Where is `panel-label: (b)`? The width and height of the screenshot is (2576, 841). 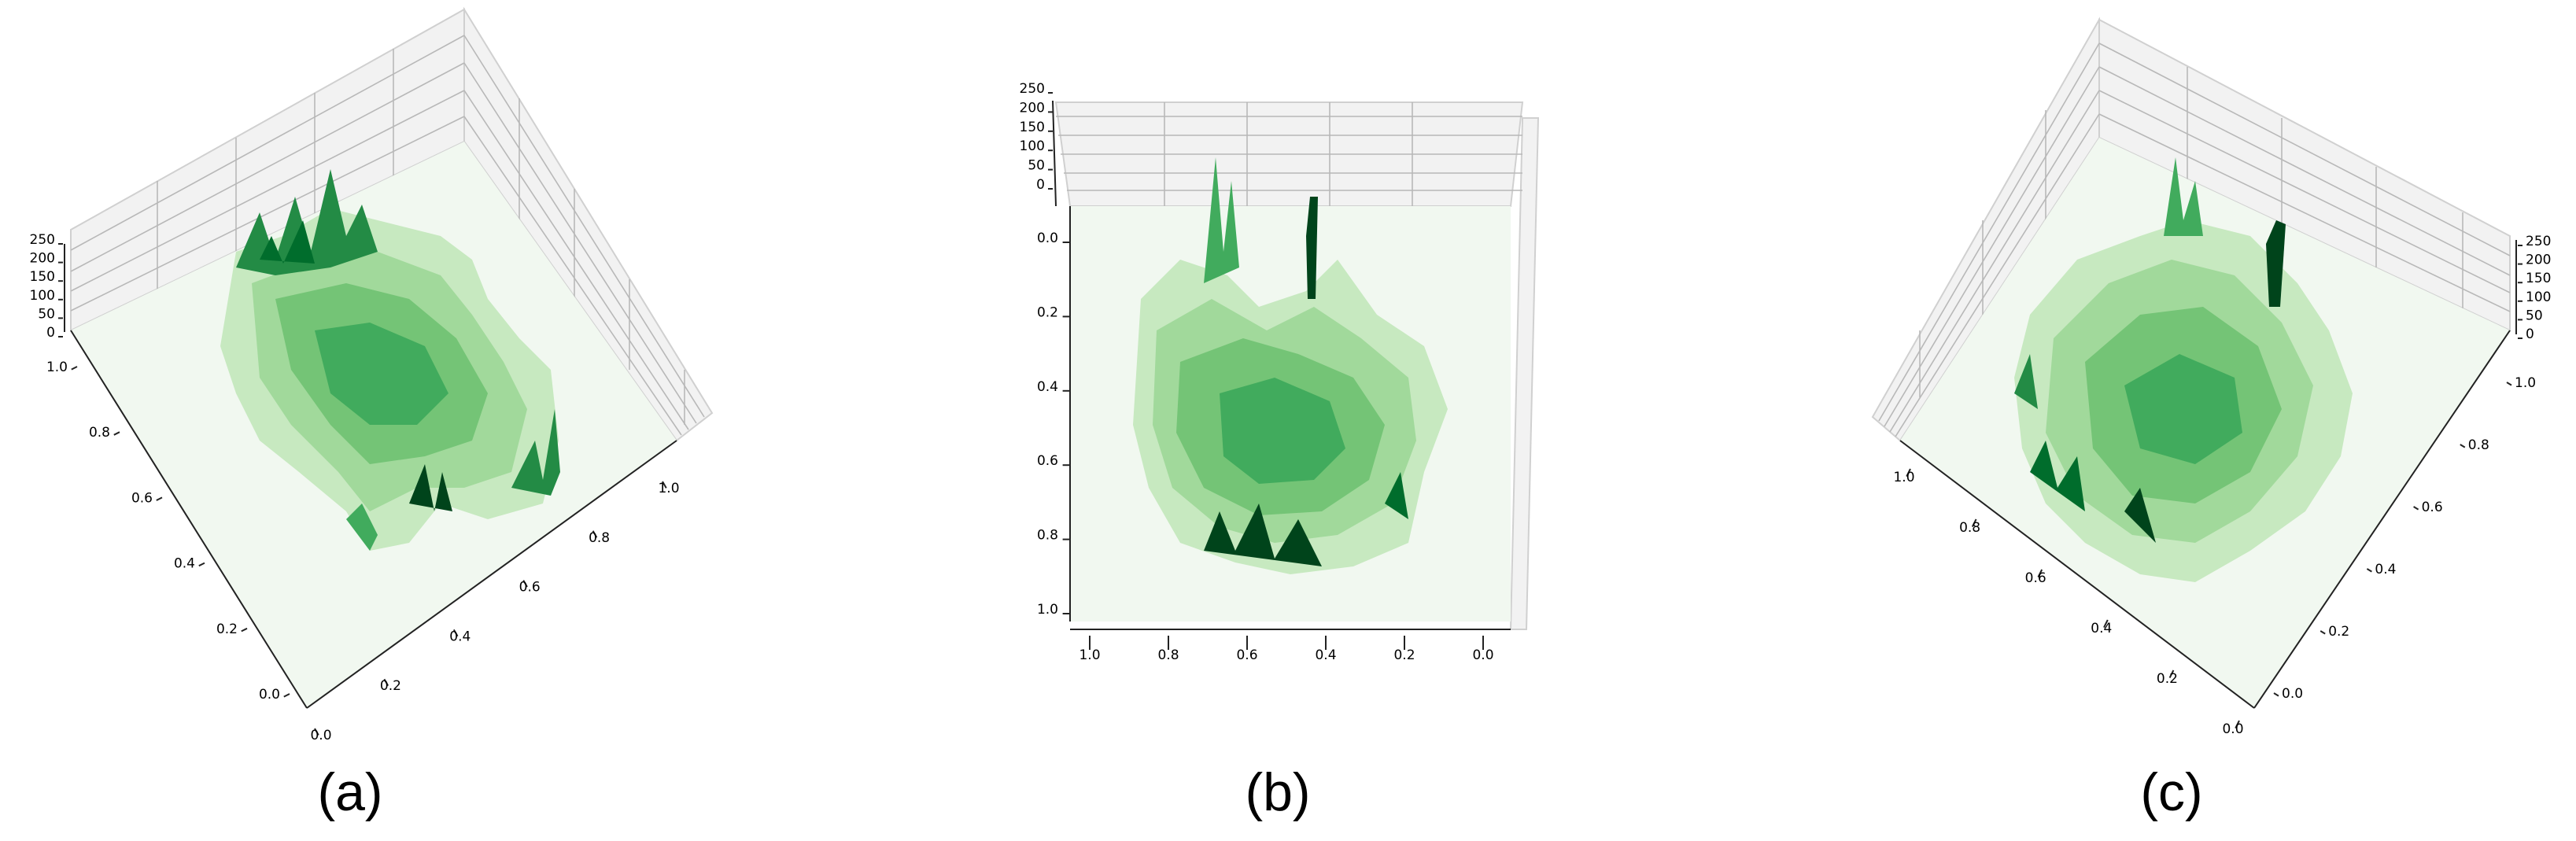
panel-label: (b) is located at coordinates (1277, 792).